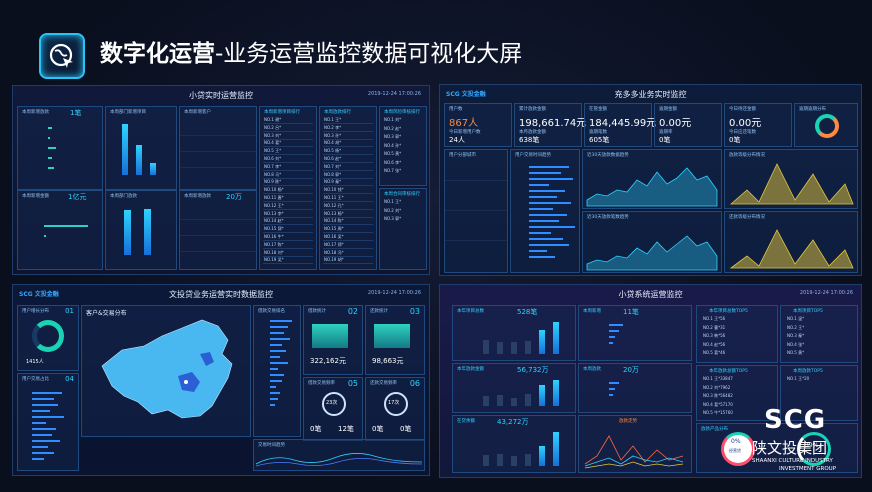  Describe the element at coordinates (333, 143) in the screenshot. I see `list-item: NO.4 胡*` at that location.